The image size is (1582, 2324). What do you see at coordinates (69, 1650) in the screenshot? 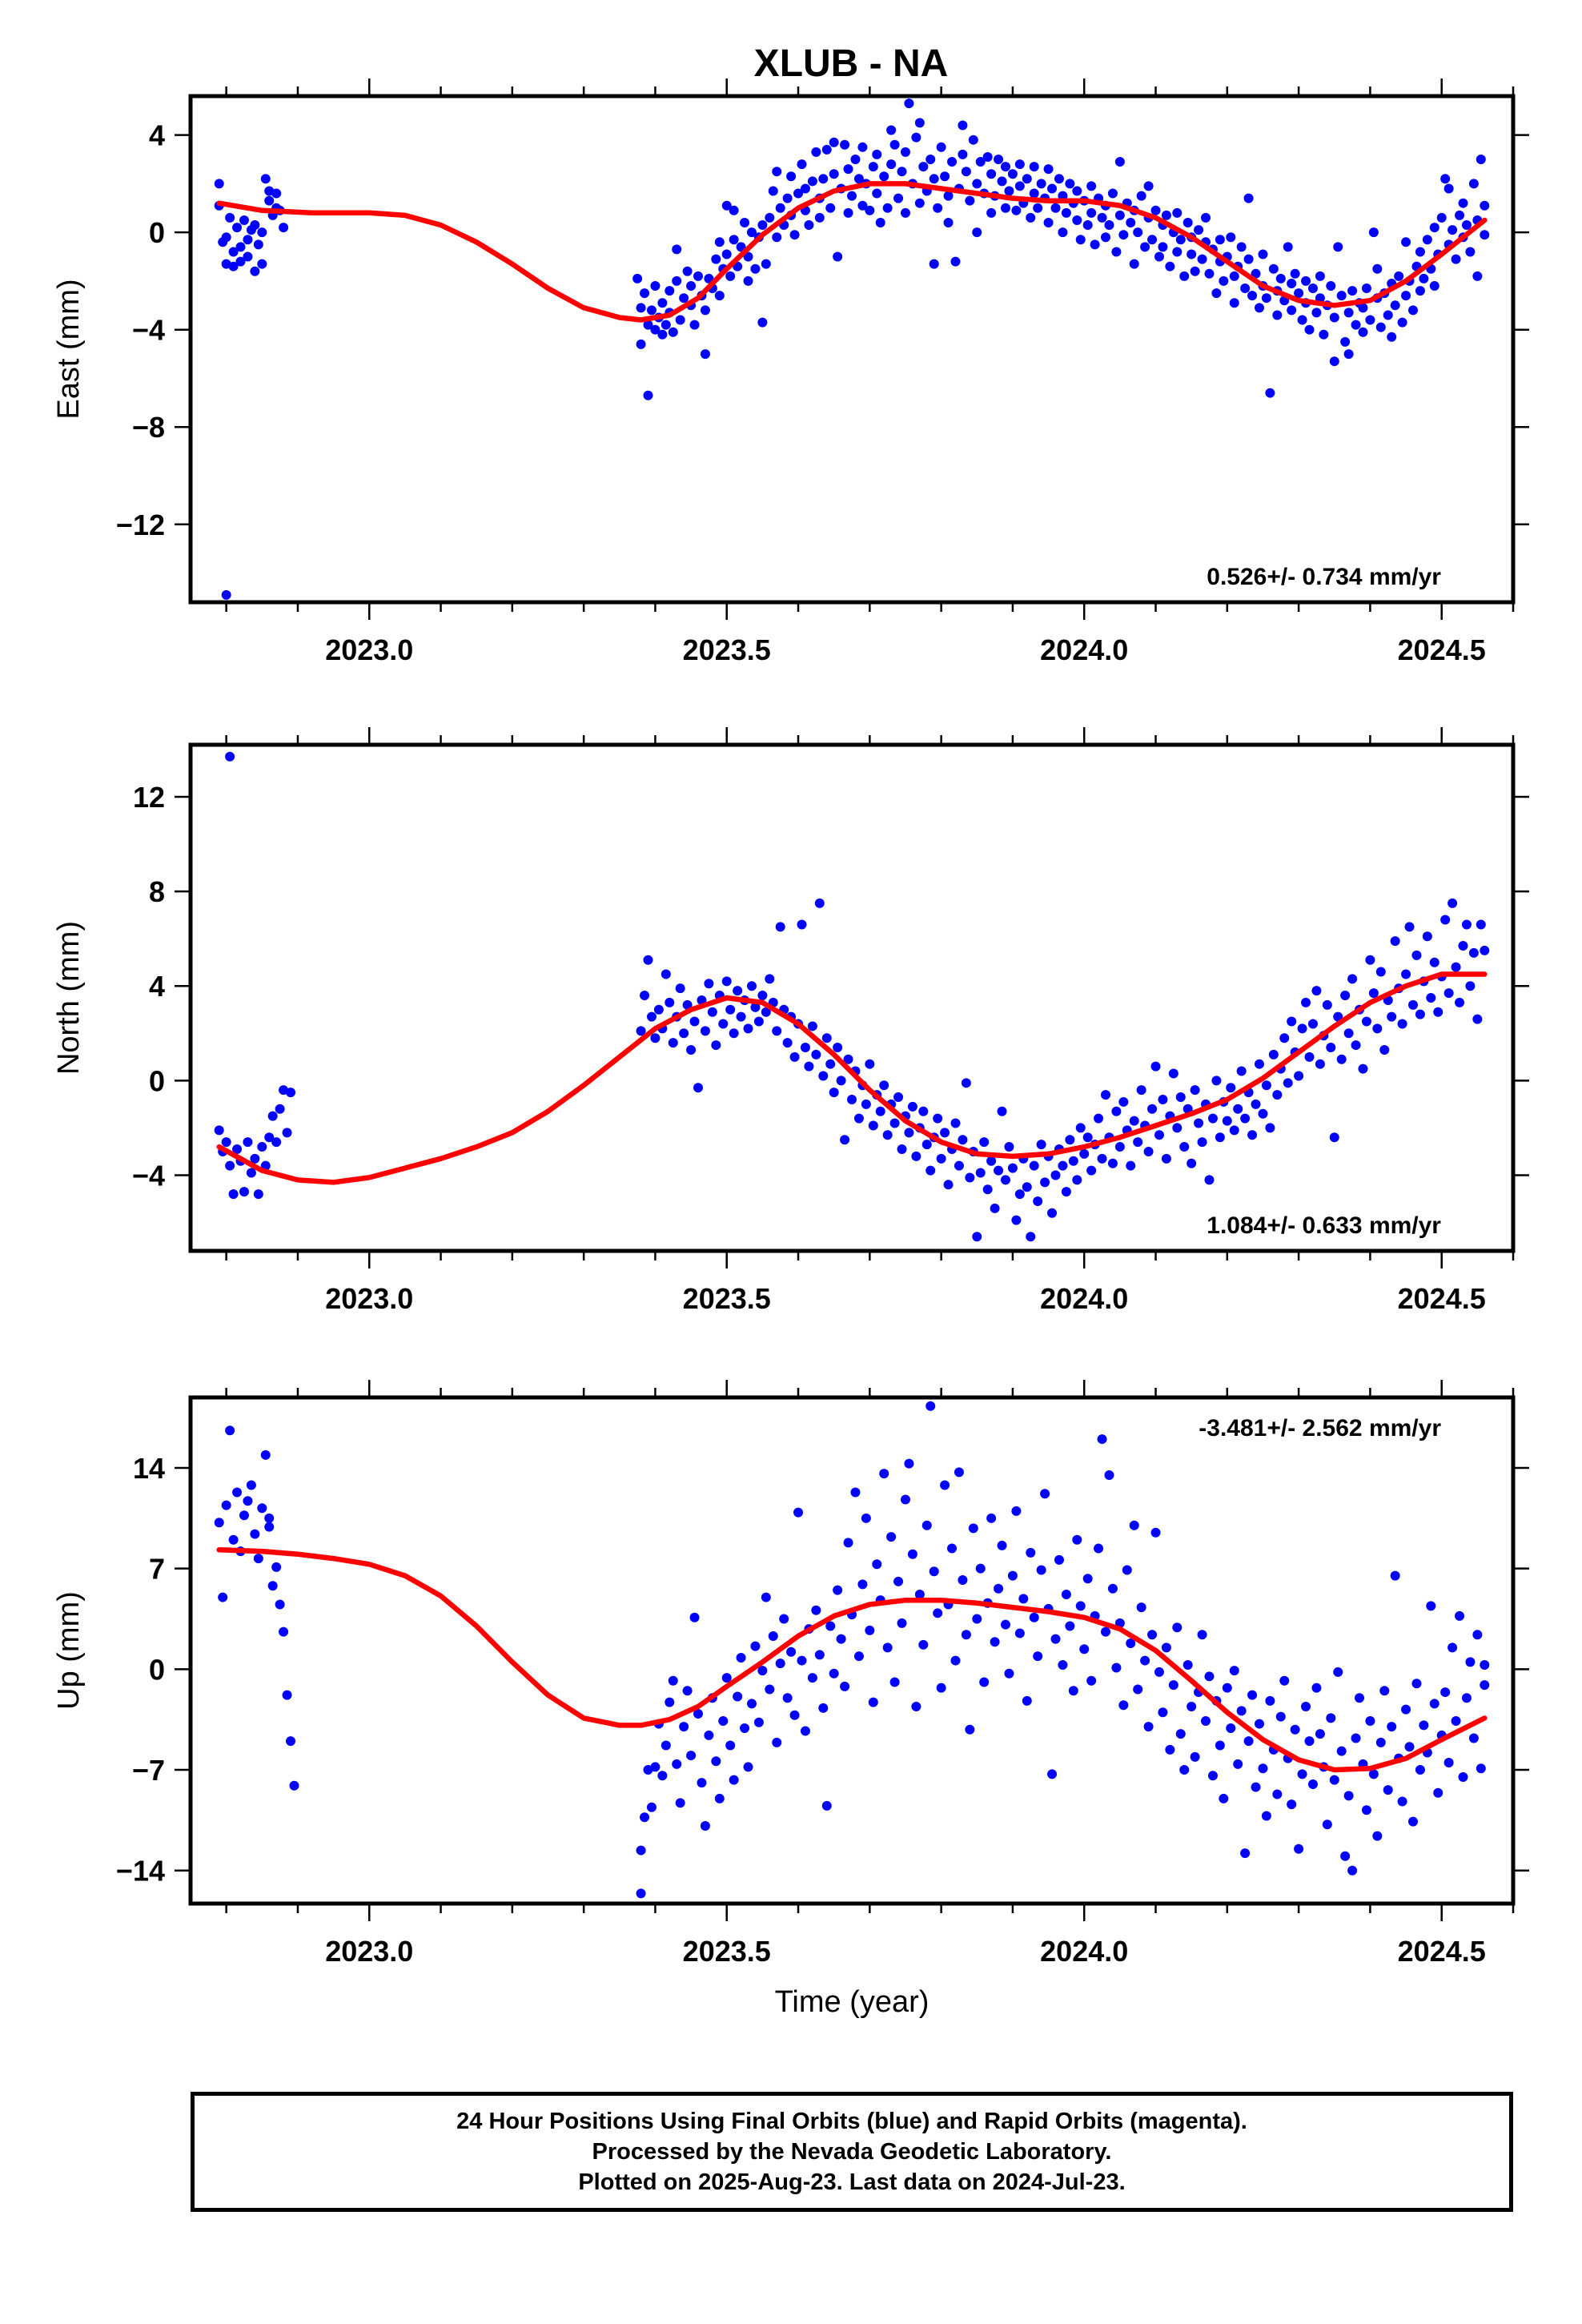
I see `y-axis-label: Up (mm)` at bounding box center [69, 1650].